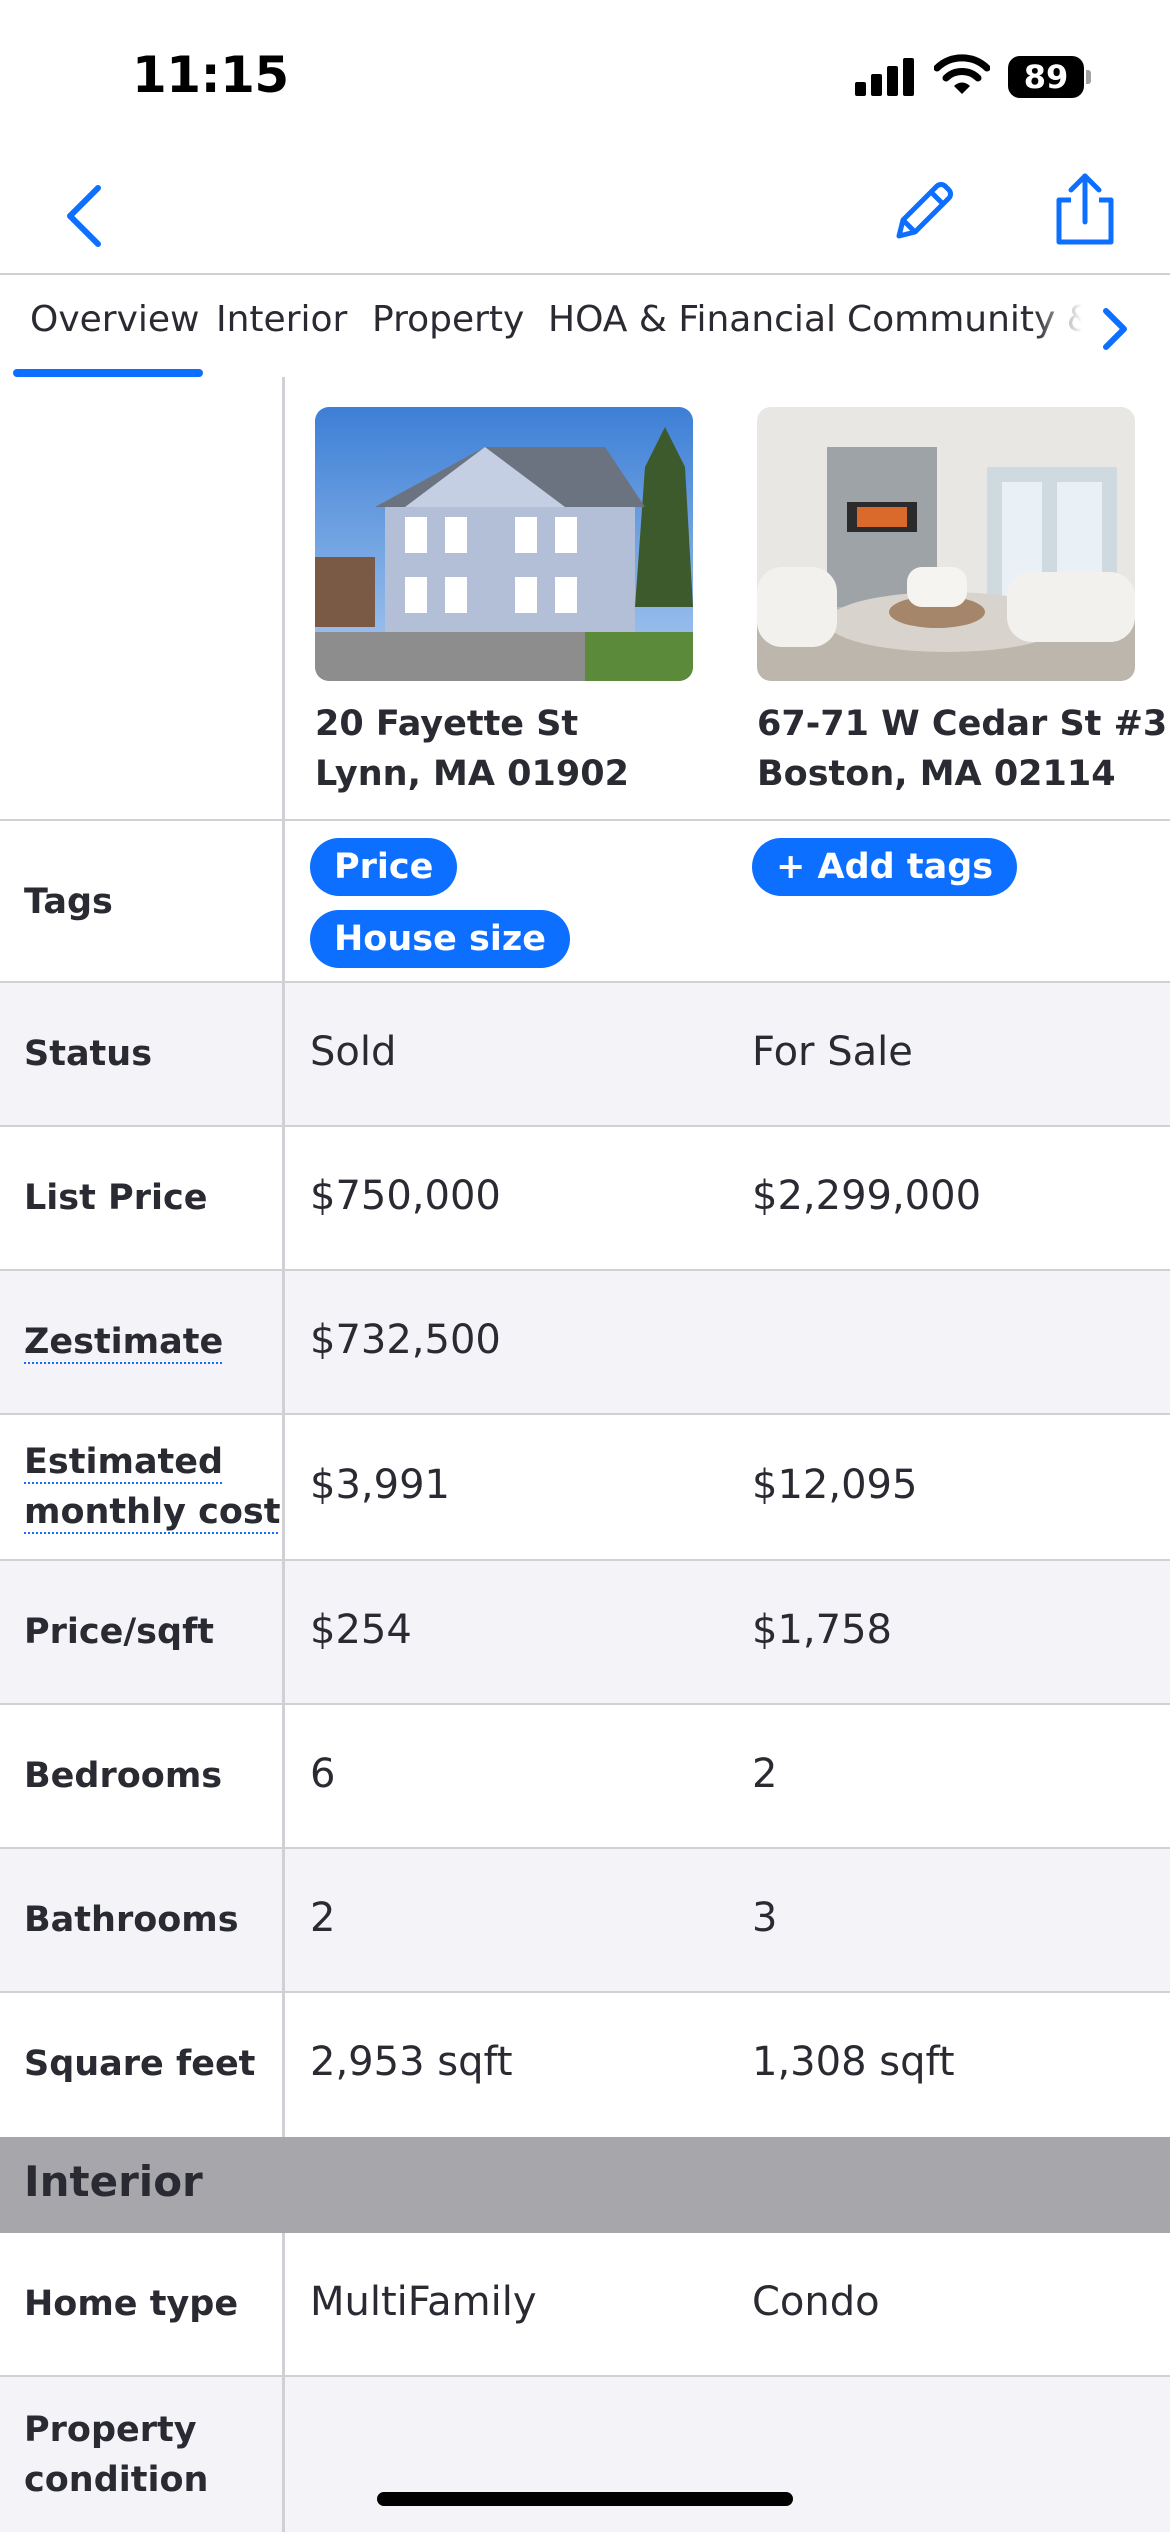  Describe the element at coordinates (585, 2185) in the screenshot. I see `interior-section-header: Interior` at that location.